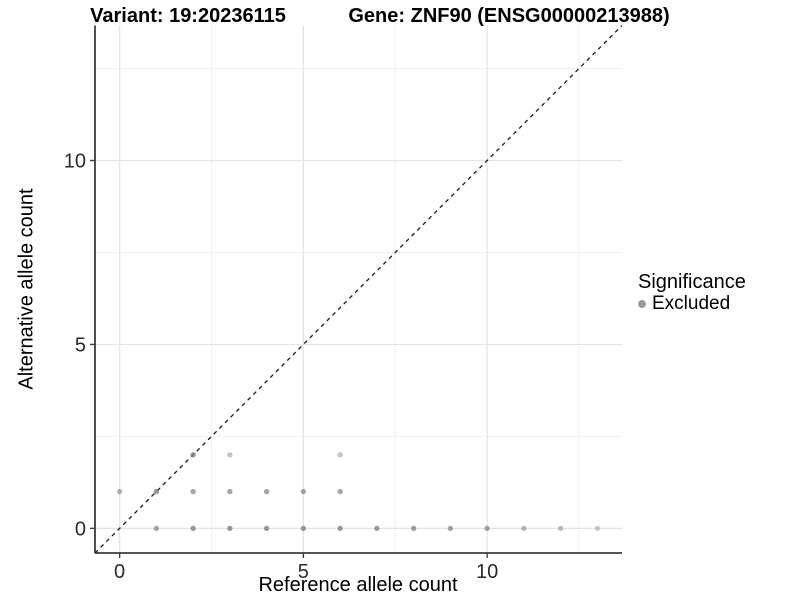 The width and height of the screenshot is (800, 600). I want to click on plot-title-gene: Gene: ZNF90 (ENSG00000213988), so click(509, 16).